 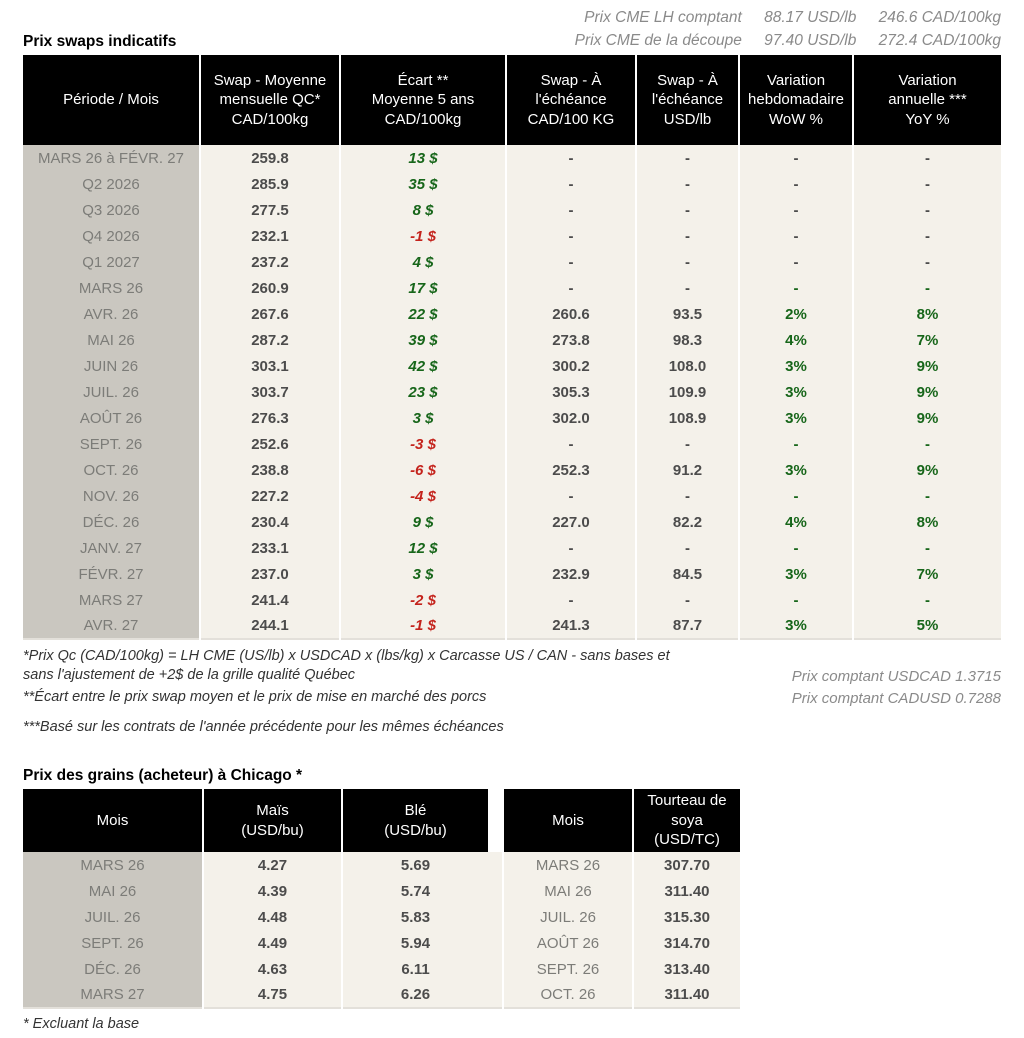 I want to click on cell-swap-avg: 285.9, so click(x=269, y=184).